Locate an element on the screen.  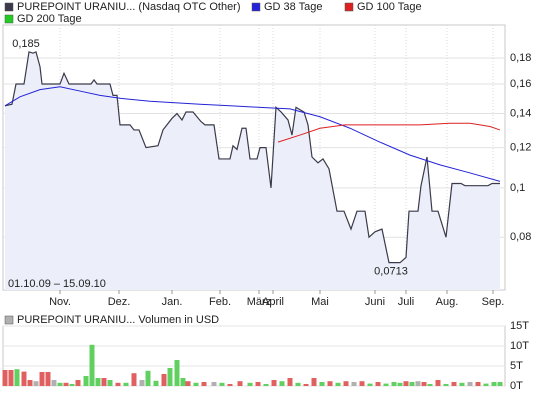
x-tick-label: Sep. is located at coordinates (493, 302).